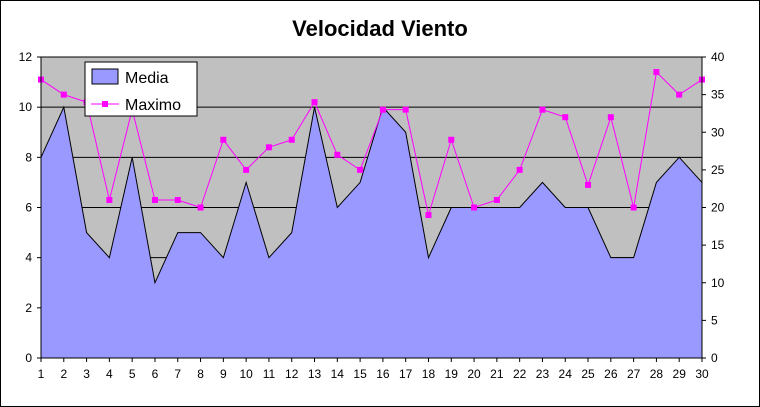 This screenshot has width=760, height=407. What do you see at coordinates (292, 374) in the screenshot?
I see `x-tick-label-12: 12` at bounding box center [292, 374].